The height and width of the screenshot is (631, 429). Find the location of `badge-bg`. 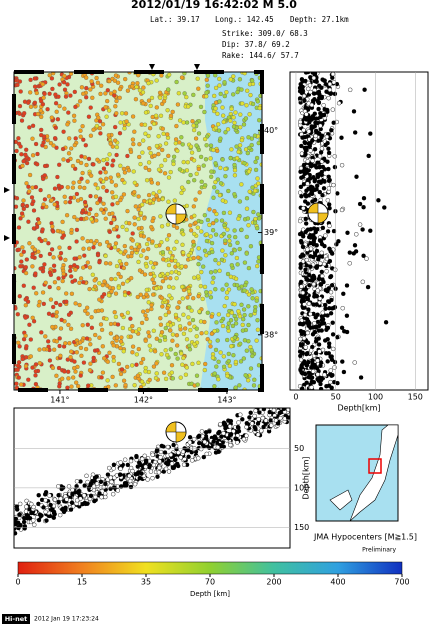

badge-bg is located at coordinates (16, 619).